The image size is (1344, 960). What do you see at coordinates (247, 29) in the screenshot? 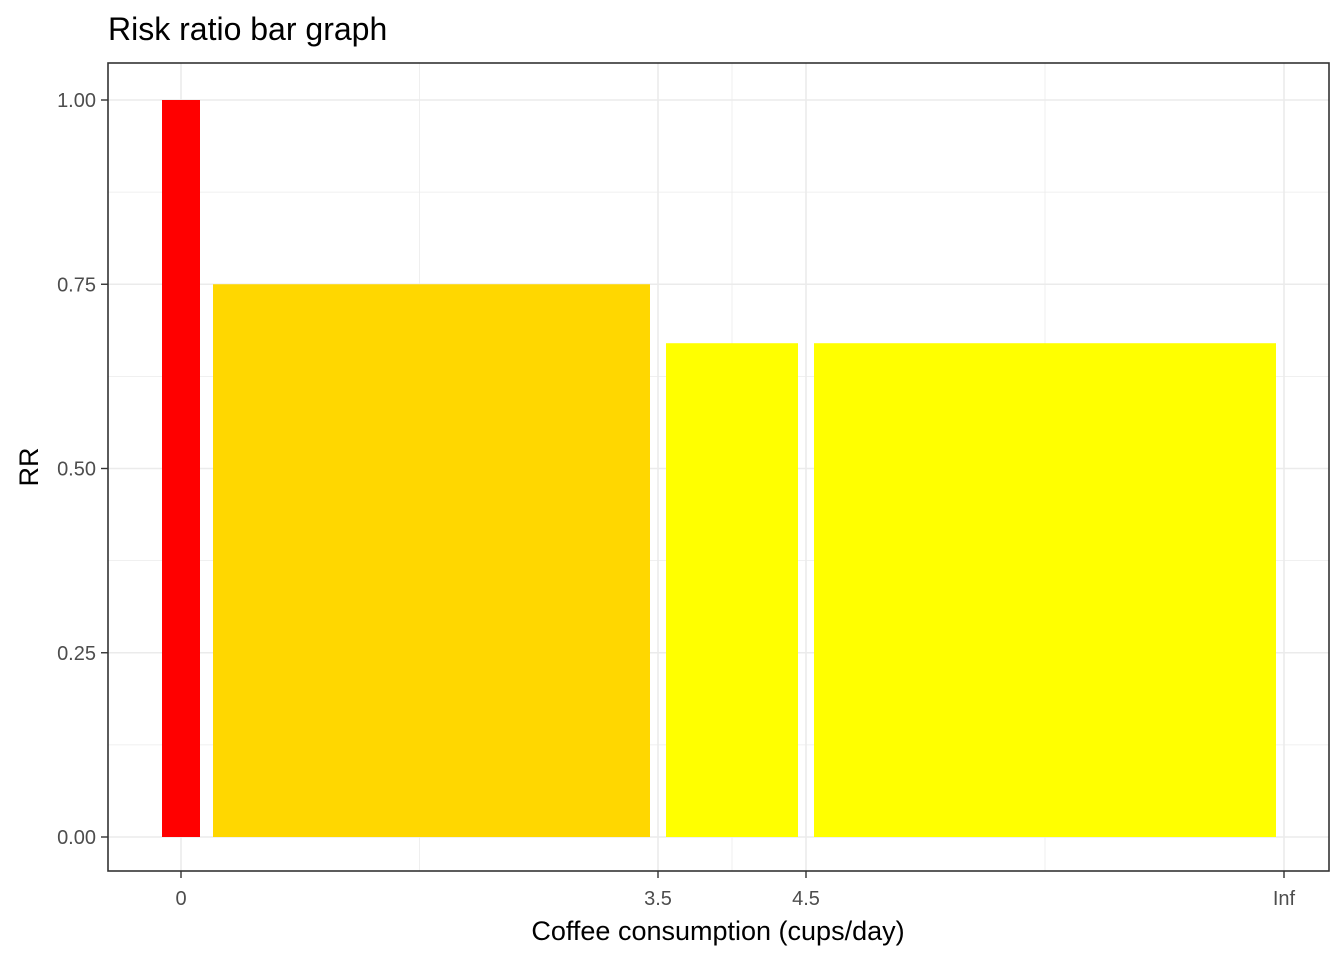
I see `chart-title: Risk ratio bar graph` at bounding box center [247, 29].